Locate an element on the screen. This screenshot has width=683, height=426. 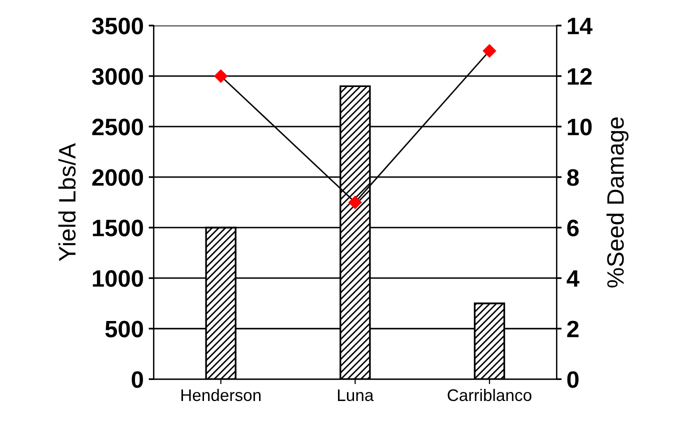
y2-tick-label: 10 is located at coordinates (580, 127).